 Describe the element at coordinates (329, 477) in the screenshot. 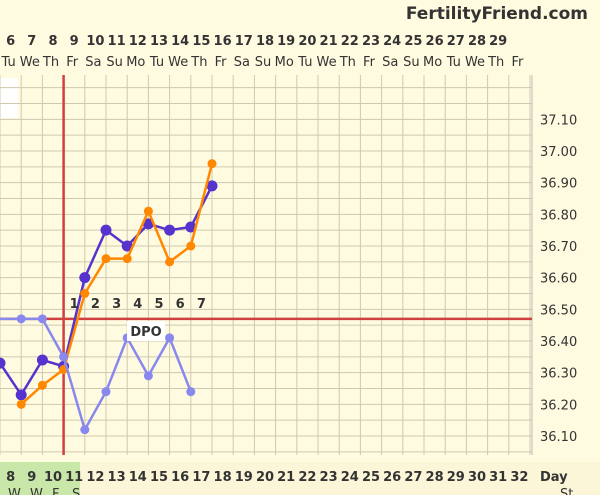

I see `date-label: 23` at that location.